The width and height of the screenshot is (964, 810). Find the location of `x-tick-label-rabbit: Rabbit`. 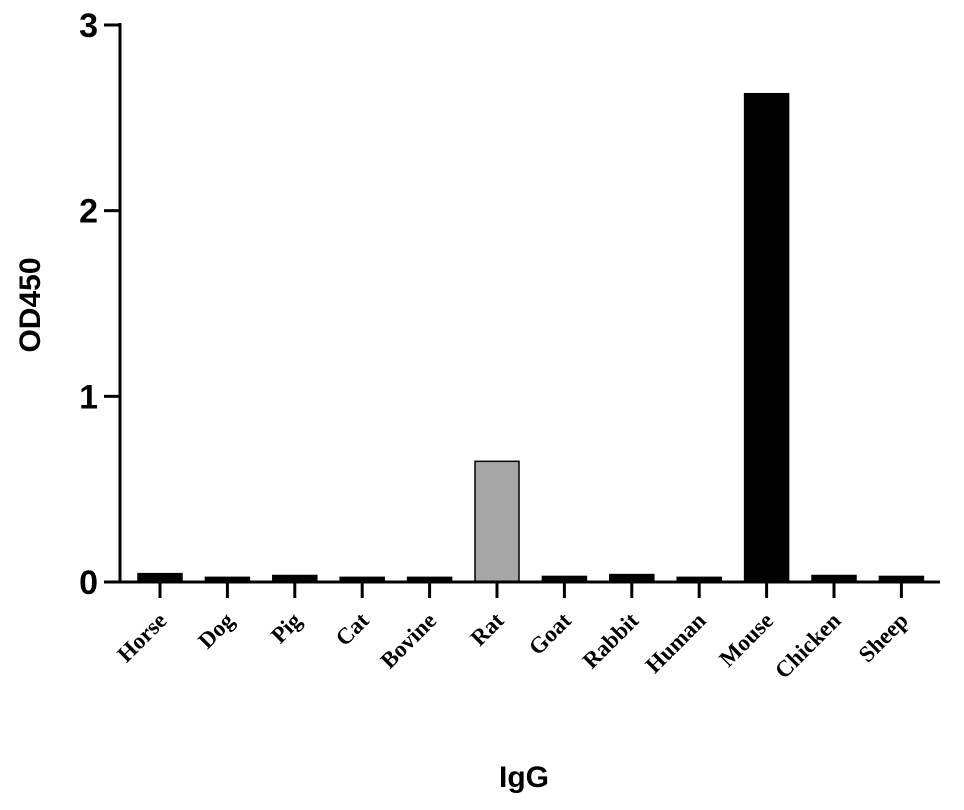

x-tick-label-rabbit: Rabbit is located at coordinates (611, 641).